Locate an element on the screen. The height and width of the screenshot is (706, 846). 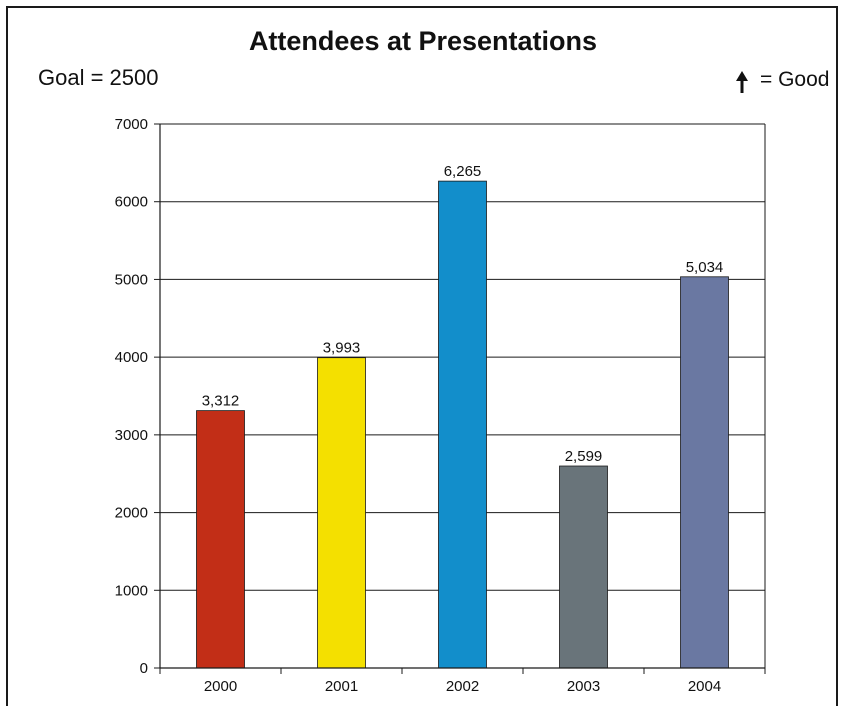
y-tick-label: 3000 is located at coordinates (131, 435).